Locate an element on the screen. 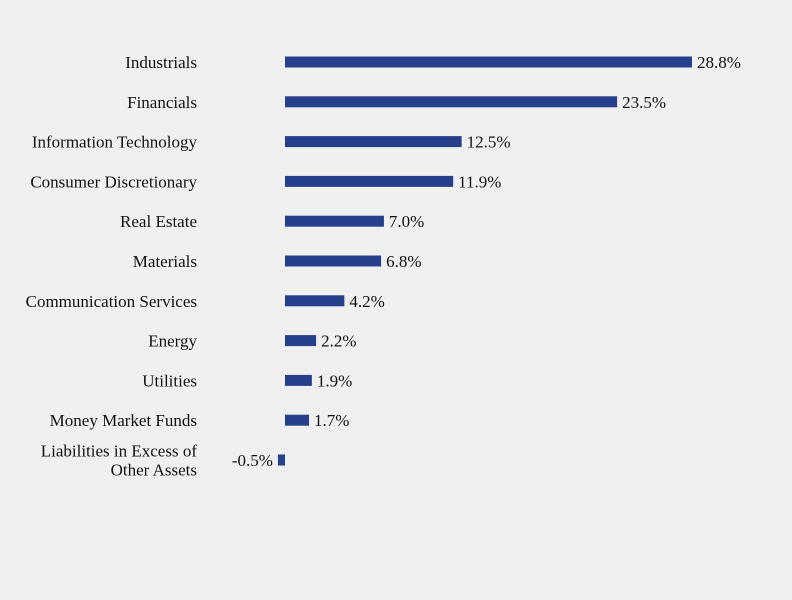 The image size is (792, 600). category-label-line: Financials is located at coordinates (162, 102).